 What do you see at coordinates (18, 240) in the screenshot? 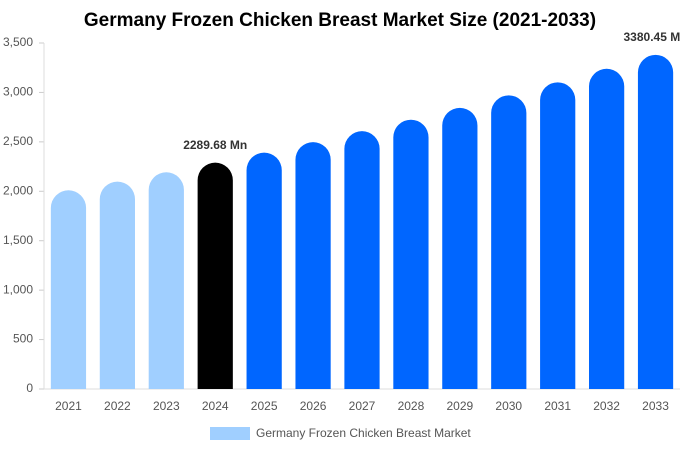
I see `y-tick-label: 1,500` at bounding box center [18, 240].